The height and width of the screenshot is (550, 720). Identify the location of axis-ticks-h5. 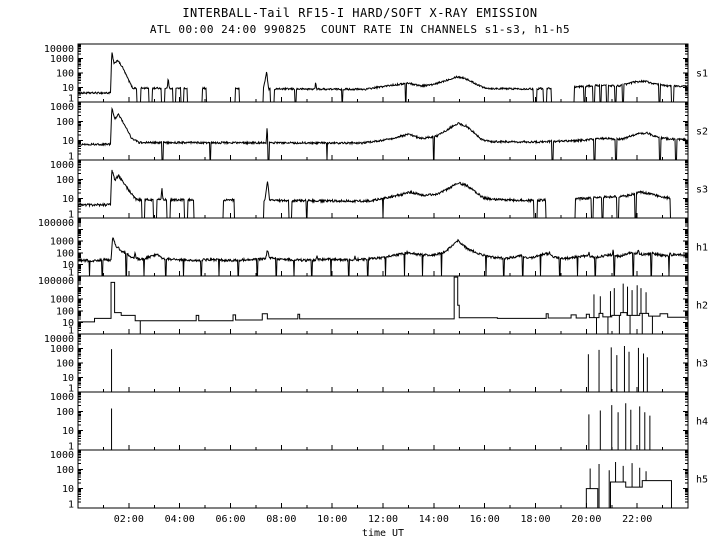
(383, 479).